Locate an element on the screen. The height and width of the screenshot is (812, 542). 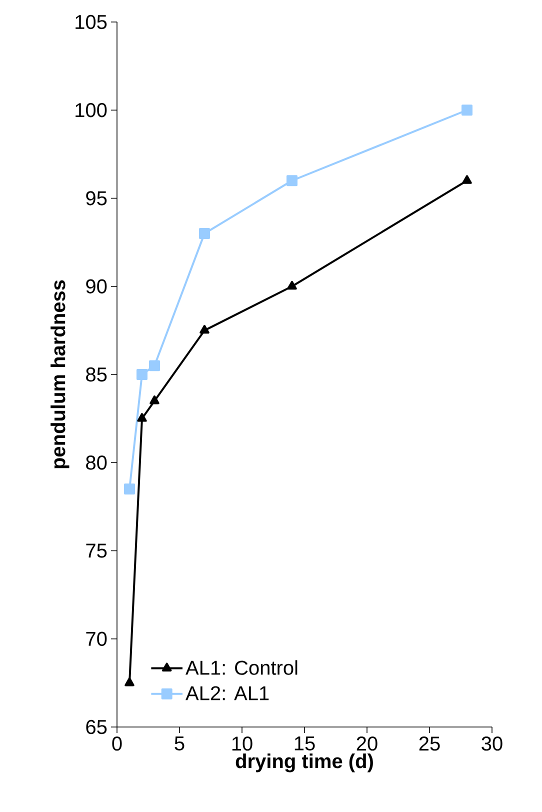
x-tick-label: 25 is located at coordinates (429, 743).